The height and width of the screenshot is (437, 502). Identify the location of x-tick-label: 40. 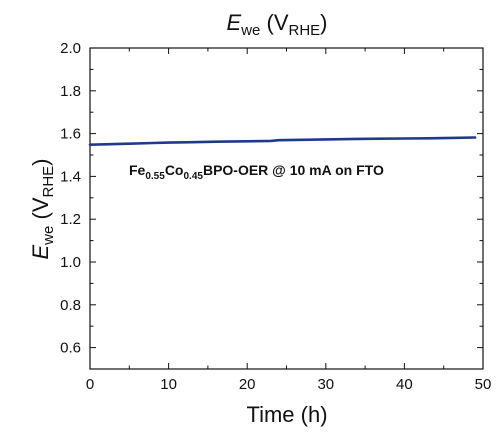
(404, 384).